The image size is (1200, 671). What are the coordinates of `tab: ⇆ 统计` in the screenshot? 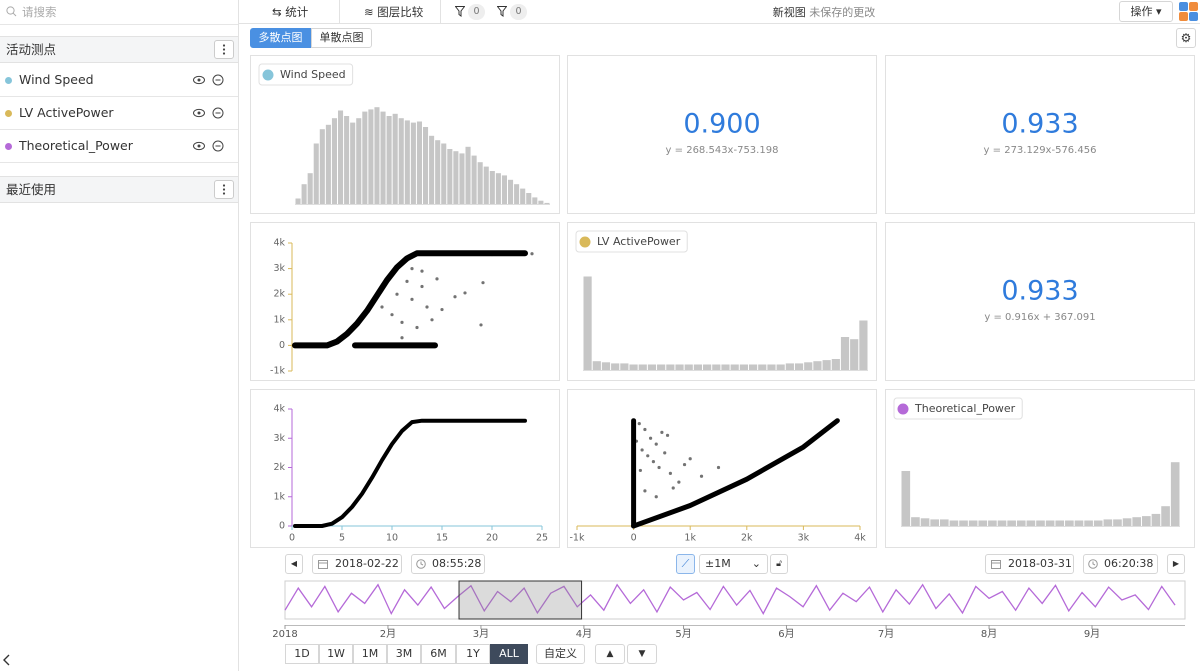 It's located at (289, 12).